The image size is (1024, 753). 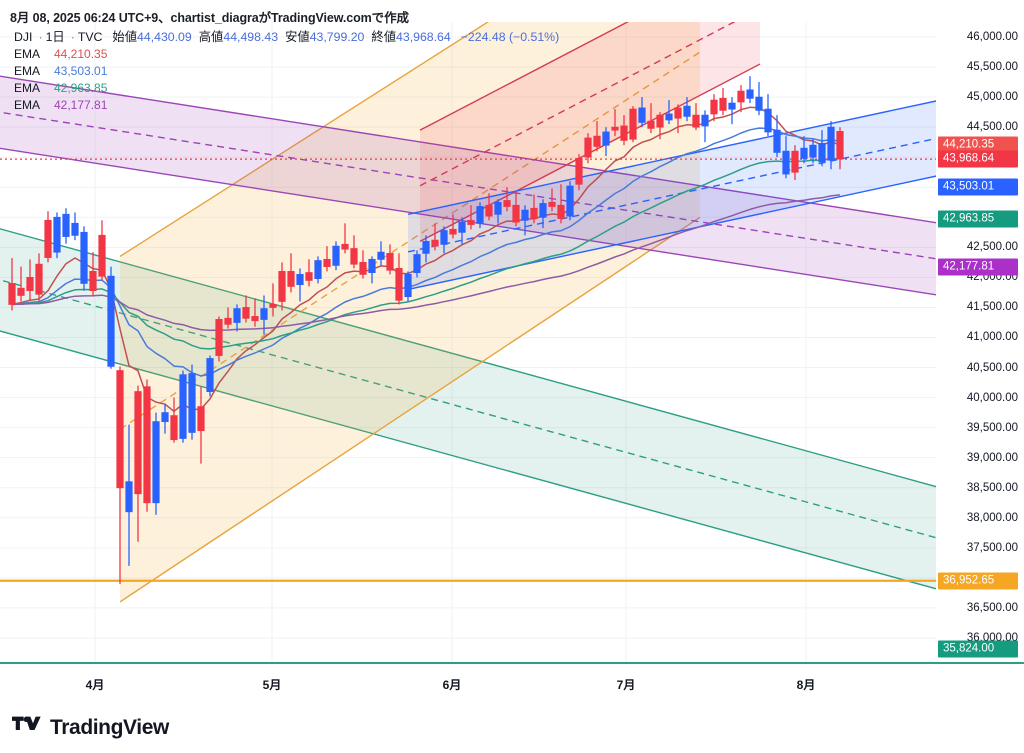 I want to click on blue-ascending-channel-median, so click(x=671, y=195).